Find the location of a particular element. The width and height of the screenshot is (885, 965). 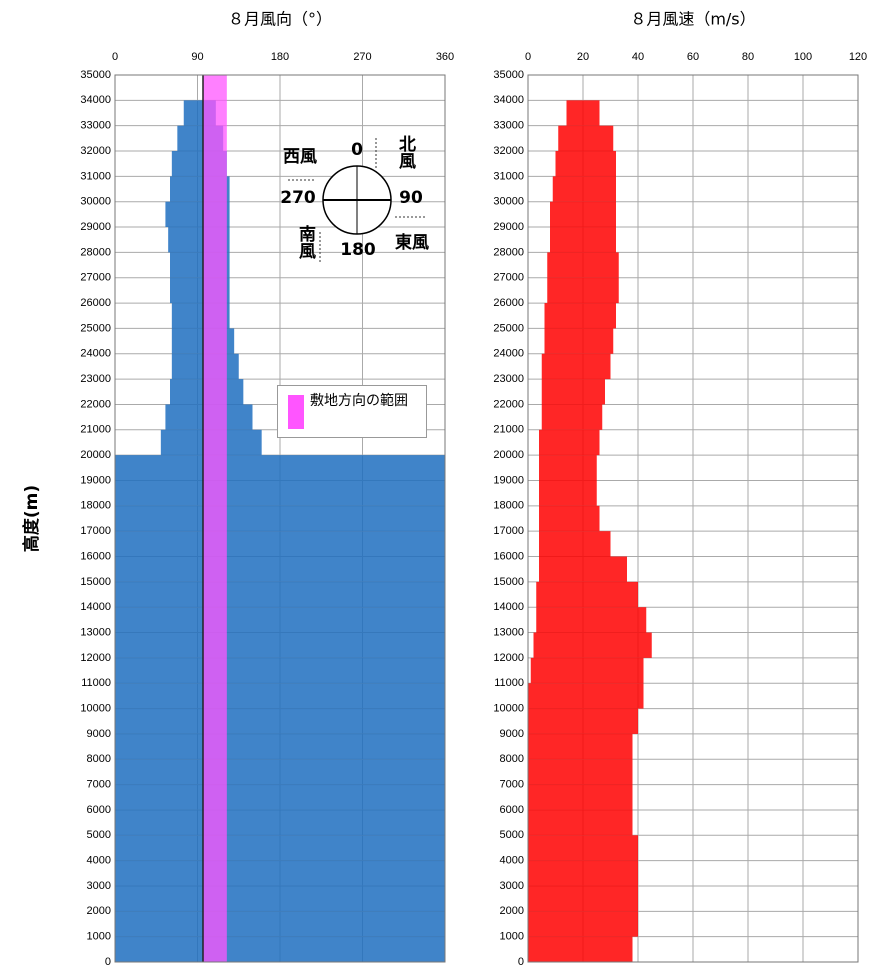

chart-title: ８月風速（m/s） is located at coordinates (692, 19).